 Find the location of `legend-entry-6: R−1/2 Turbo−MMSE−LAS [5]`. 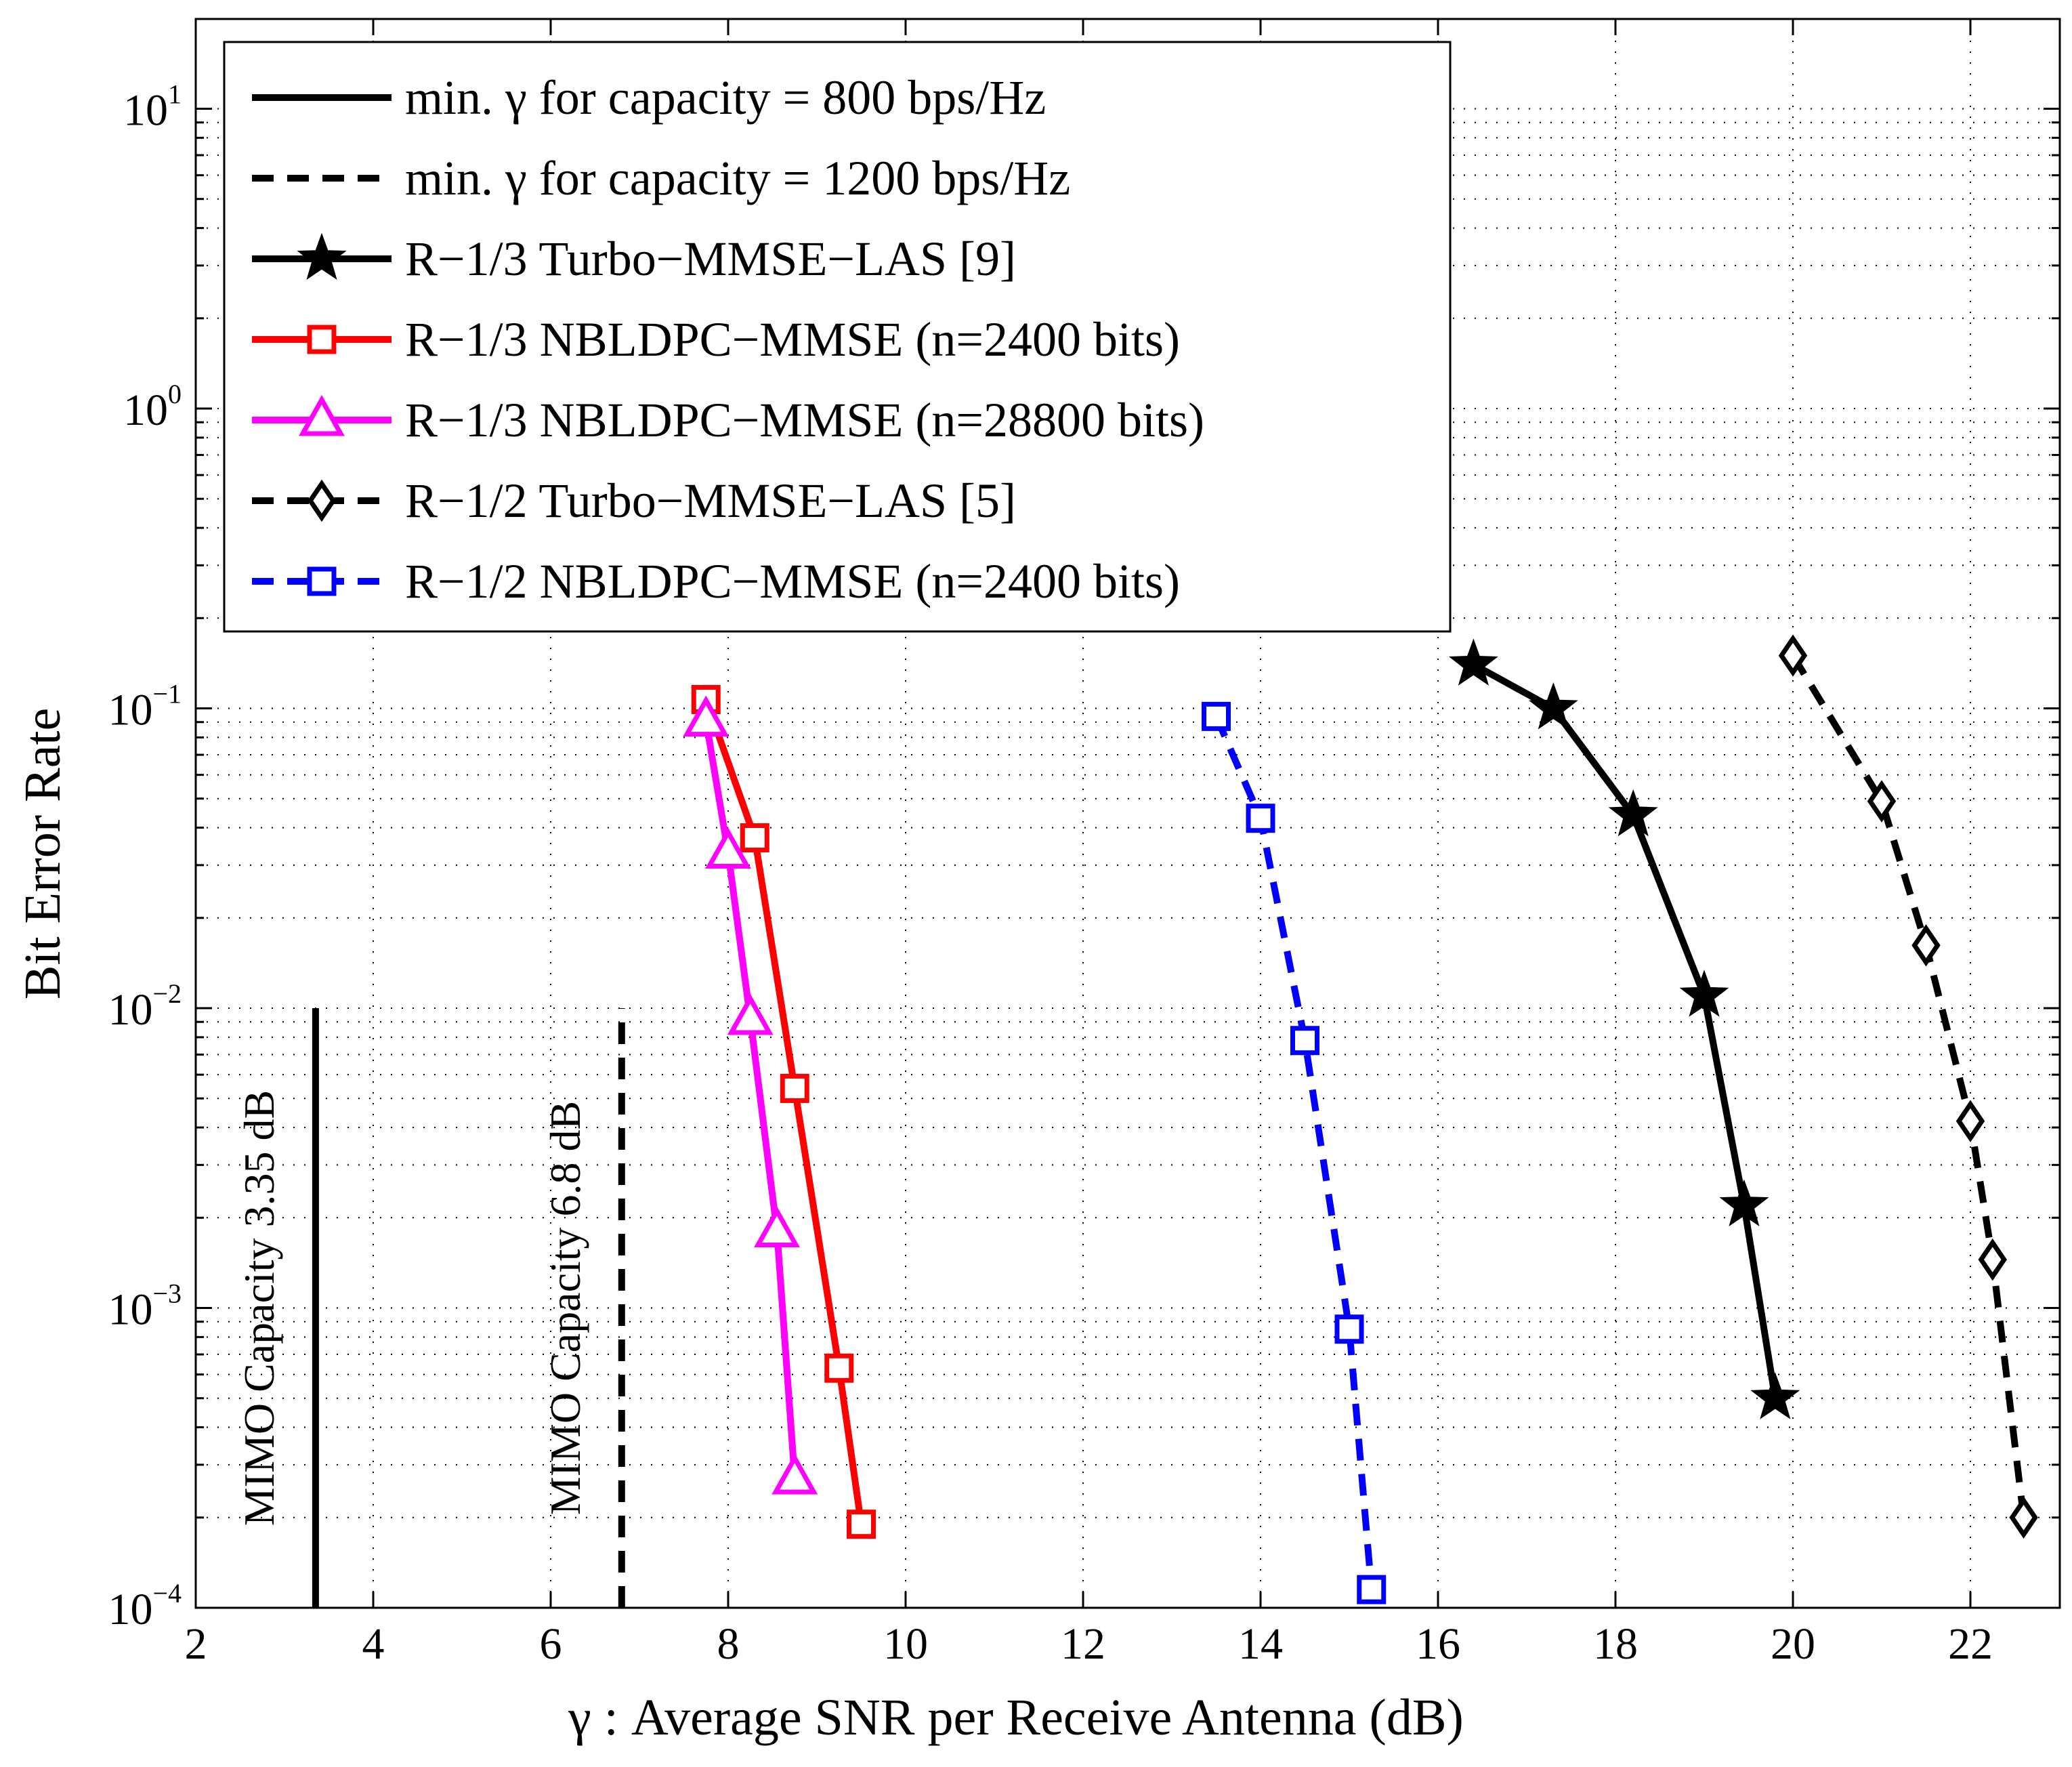

legend-entry-6: R−1/2 Turbo−MMSE−LAS [5] is located at coordinates (634, 501).